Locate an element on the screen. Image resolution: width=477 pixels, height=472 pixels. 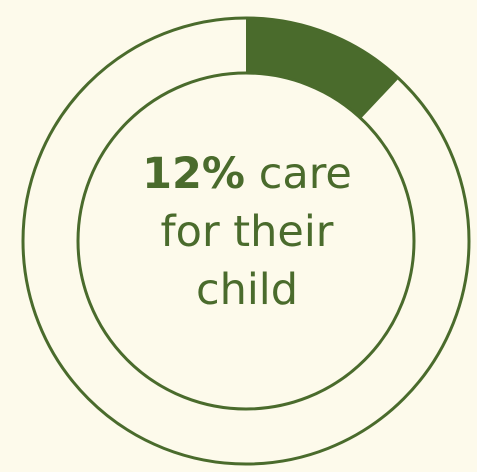
slice-highlight is located at coordinates (322, 68).